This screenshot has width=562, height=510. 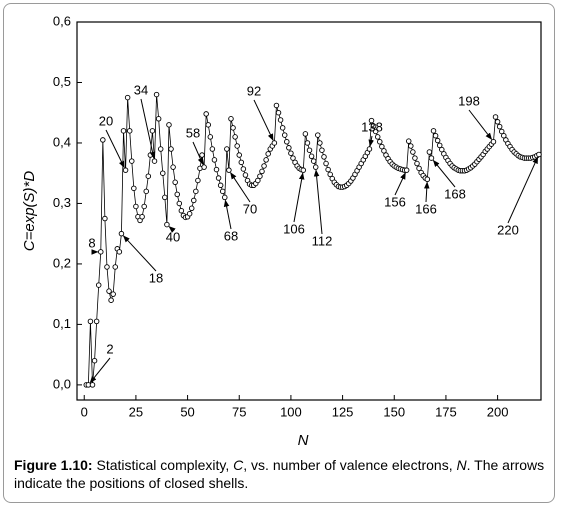 I want to click on x-tick-label: 100, so click(x=291, y=411).